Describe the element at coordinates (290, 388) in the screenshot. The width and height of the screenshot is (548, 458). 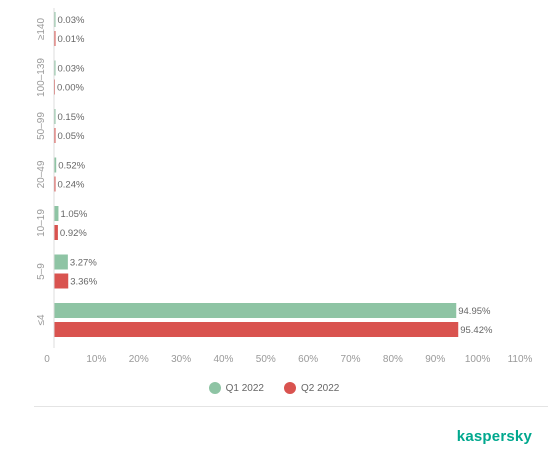
I see `legend-swatch-q2` at that location.